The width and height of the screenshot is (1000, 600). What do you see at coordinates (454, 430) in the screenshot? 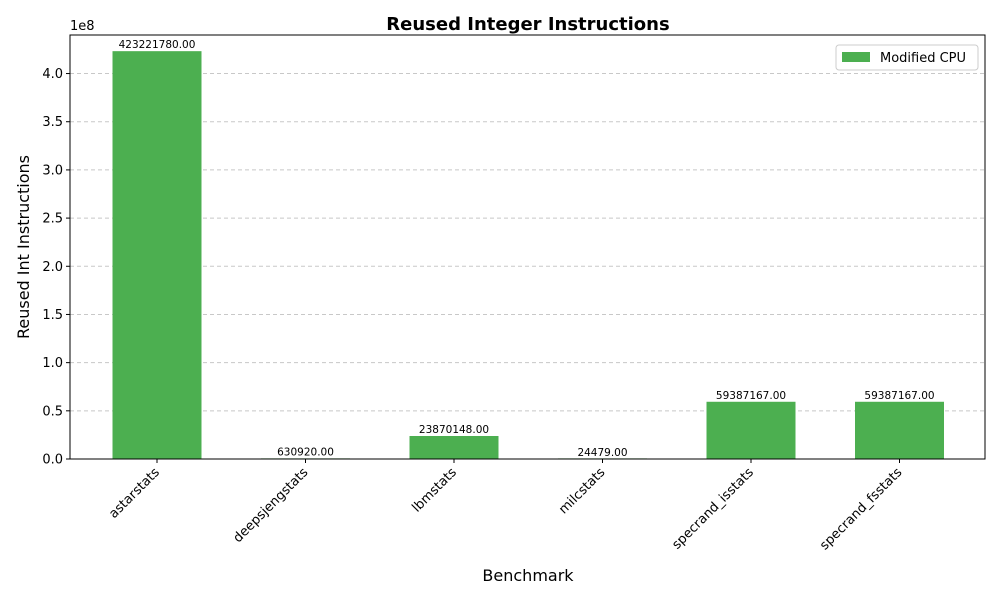
I see `bar-value-label: 23870148.00` at bounding box center [454, 430].